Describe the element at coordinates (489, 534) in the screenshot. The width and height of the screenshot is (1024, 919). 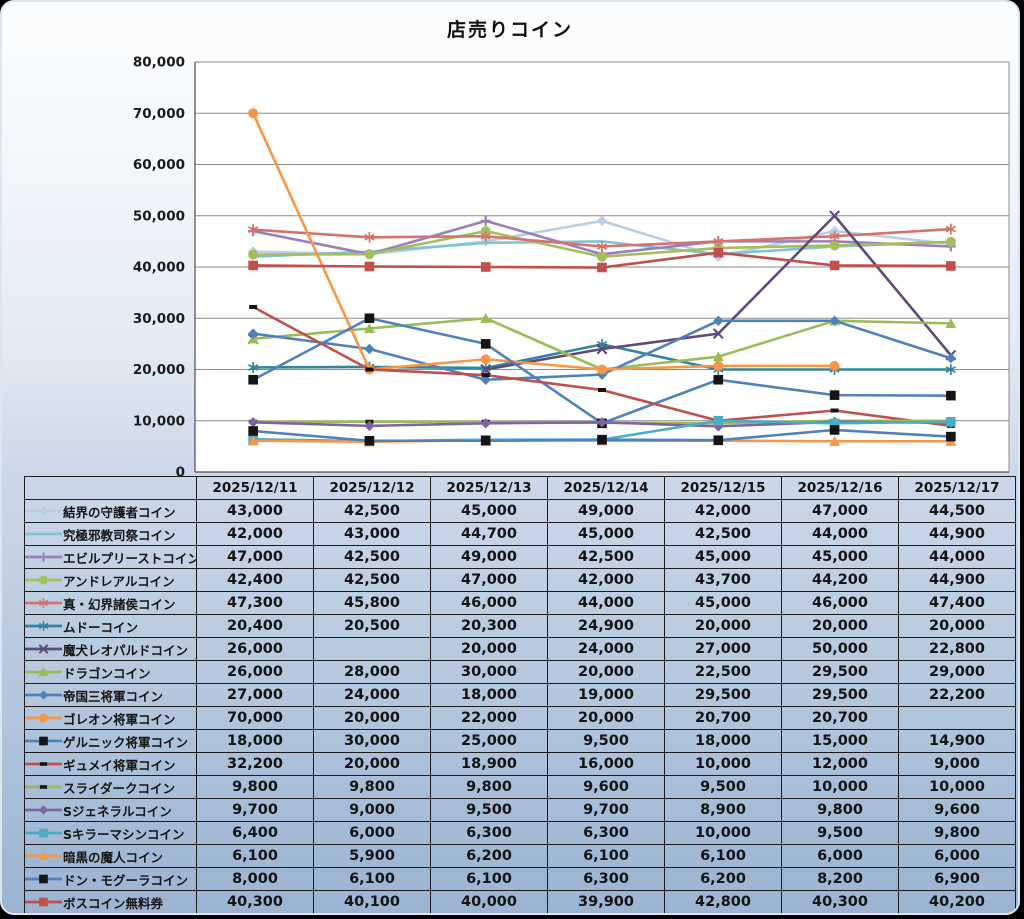
I see `value-cell: 44,700` at that location.